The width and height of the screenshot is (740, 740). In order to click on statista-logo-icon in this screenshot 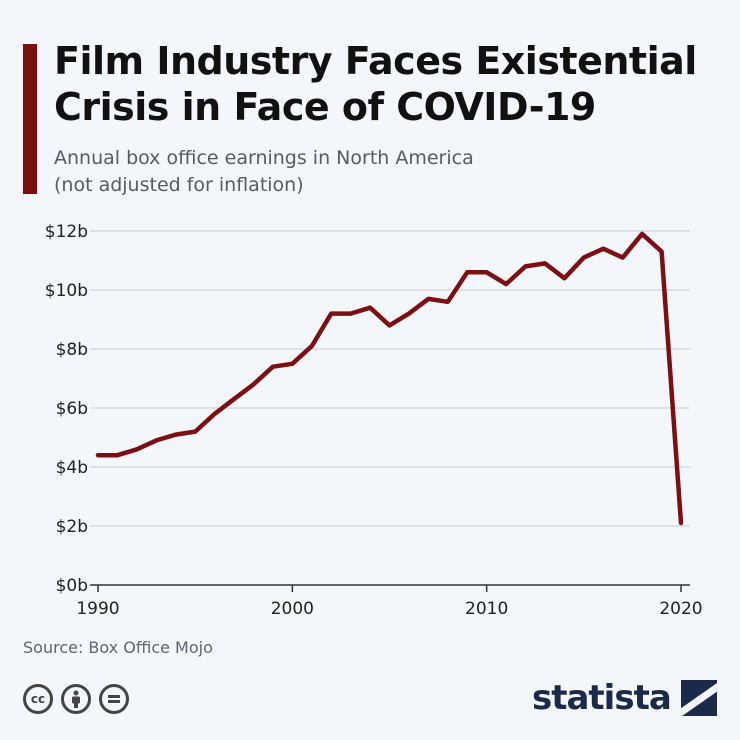, I will do `click(698, 698)`.